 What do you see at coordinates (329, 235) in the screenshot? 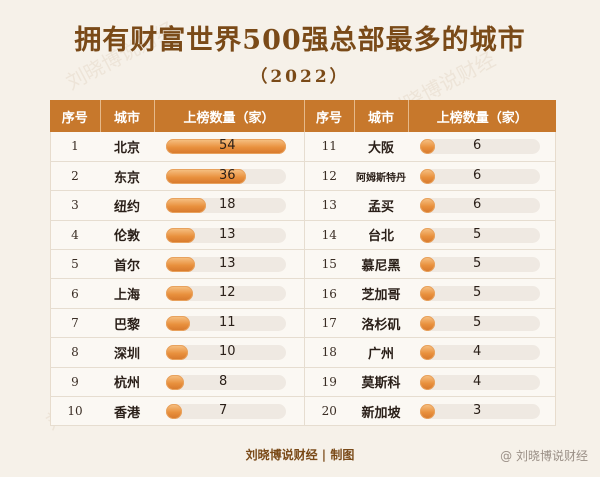
I see `rank-cell: 14` at bounding box center [329, 235].